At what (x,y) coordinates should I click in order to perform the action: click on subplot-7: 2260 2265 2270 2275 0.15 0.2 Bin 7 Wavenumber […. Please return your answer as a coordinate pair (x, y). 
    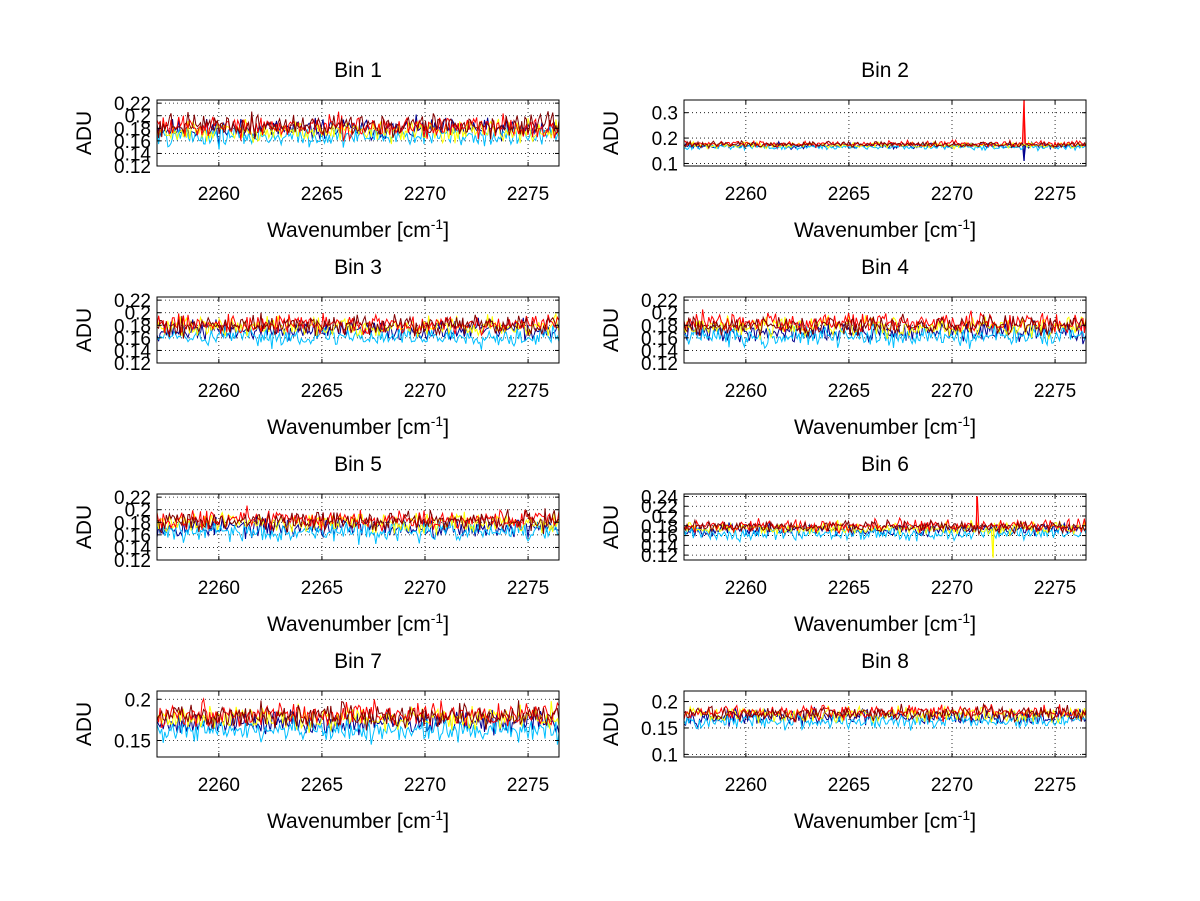
    Looking at the image, I should click on (316, 741).